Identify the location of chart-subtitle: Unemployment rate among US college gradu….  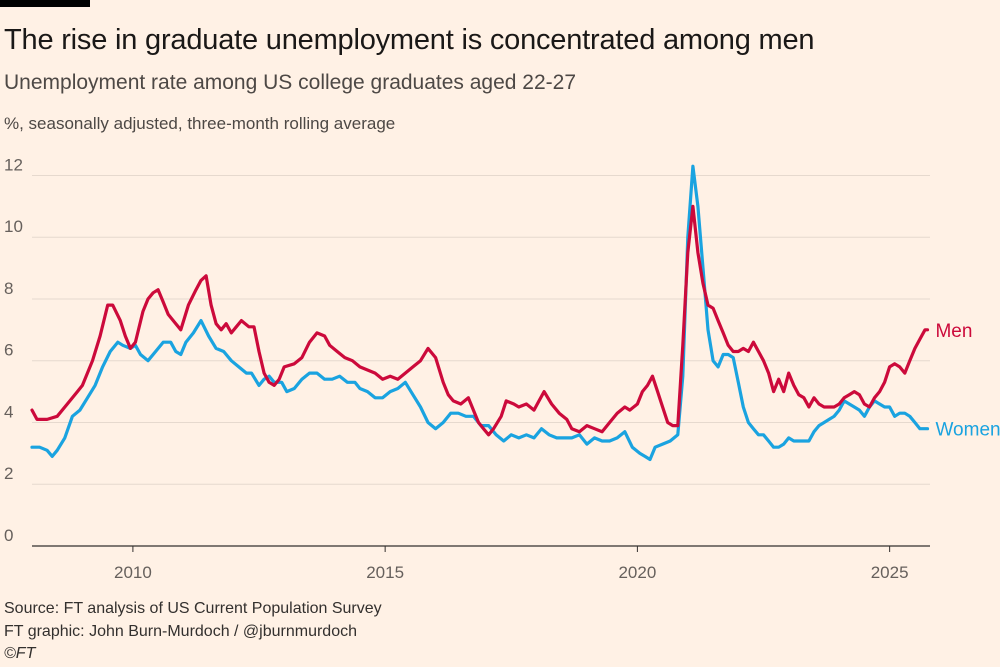
(290, 82).